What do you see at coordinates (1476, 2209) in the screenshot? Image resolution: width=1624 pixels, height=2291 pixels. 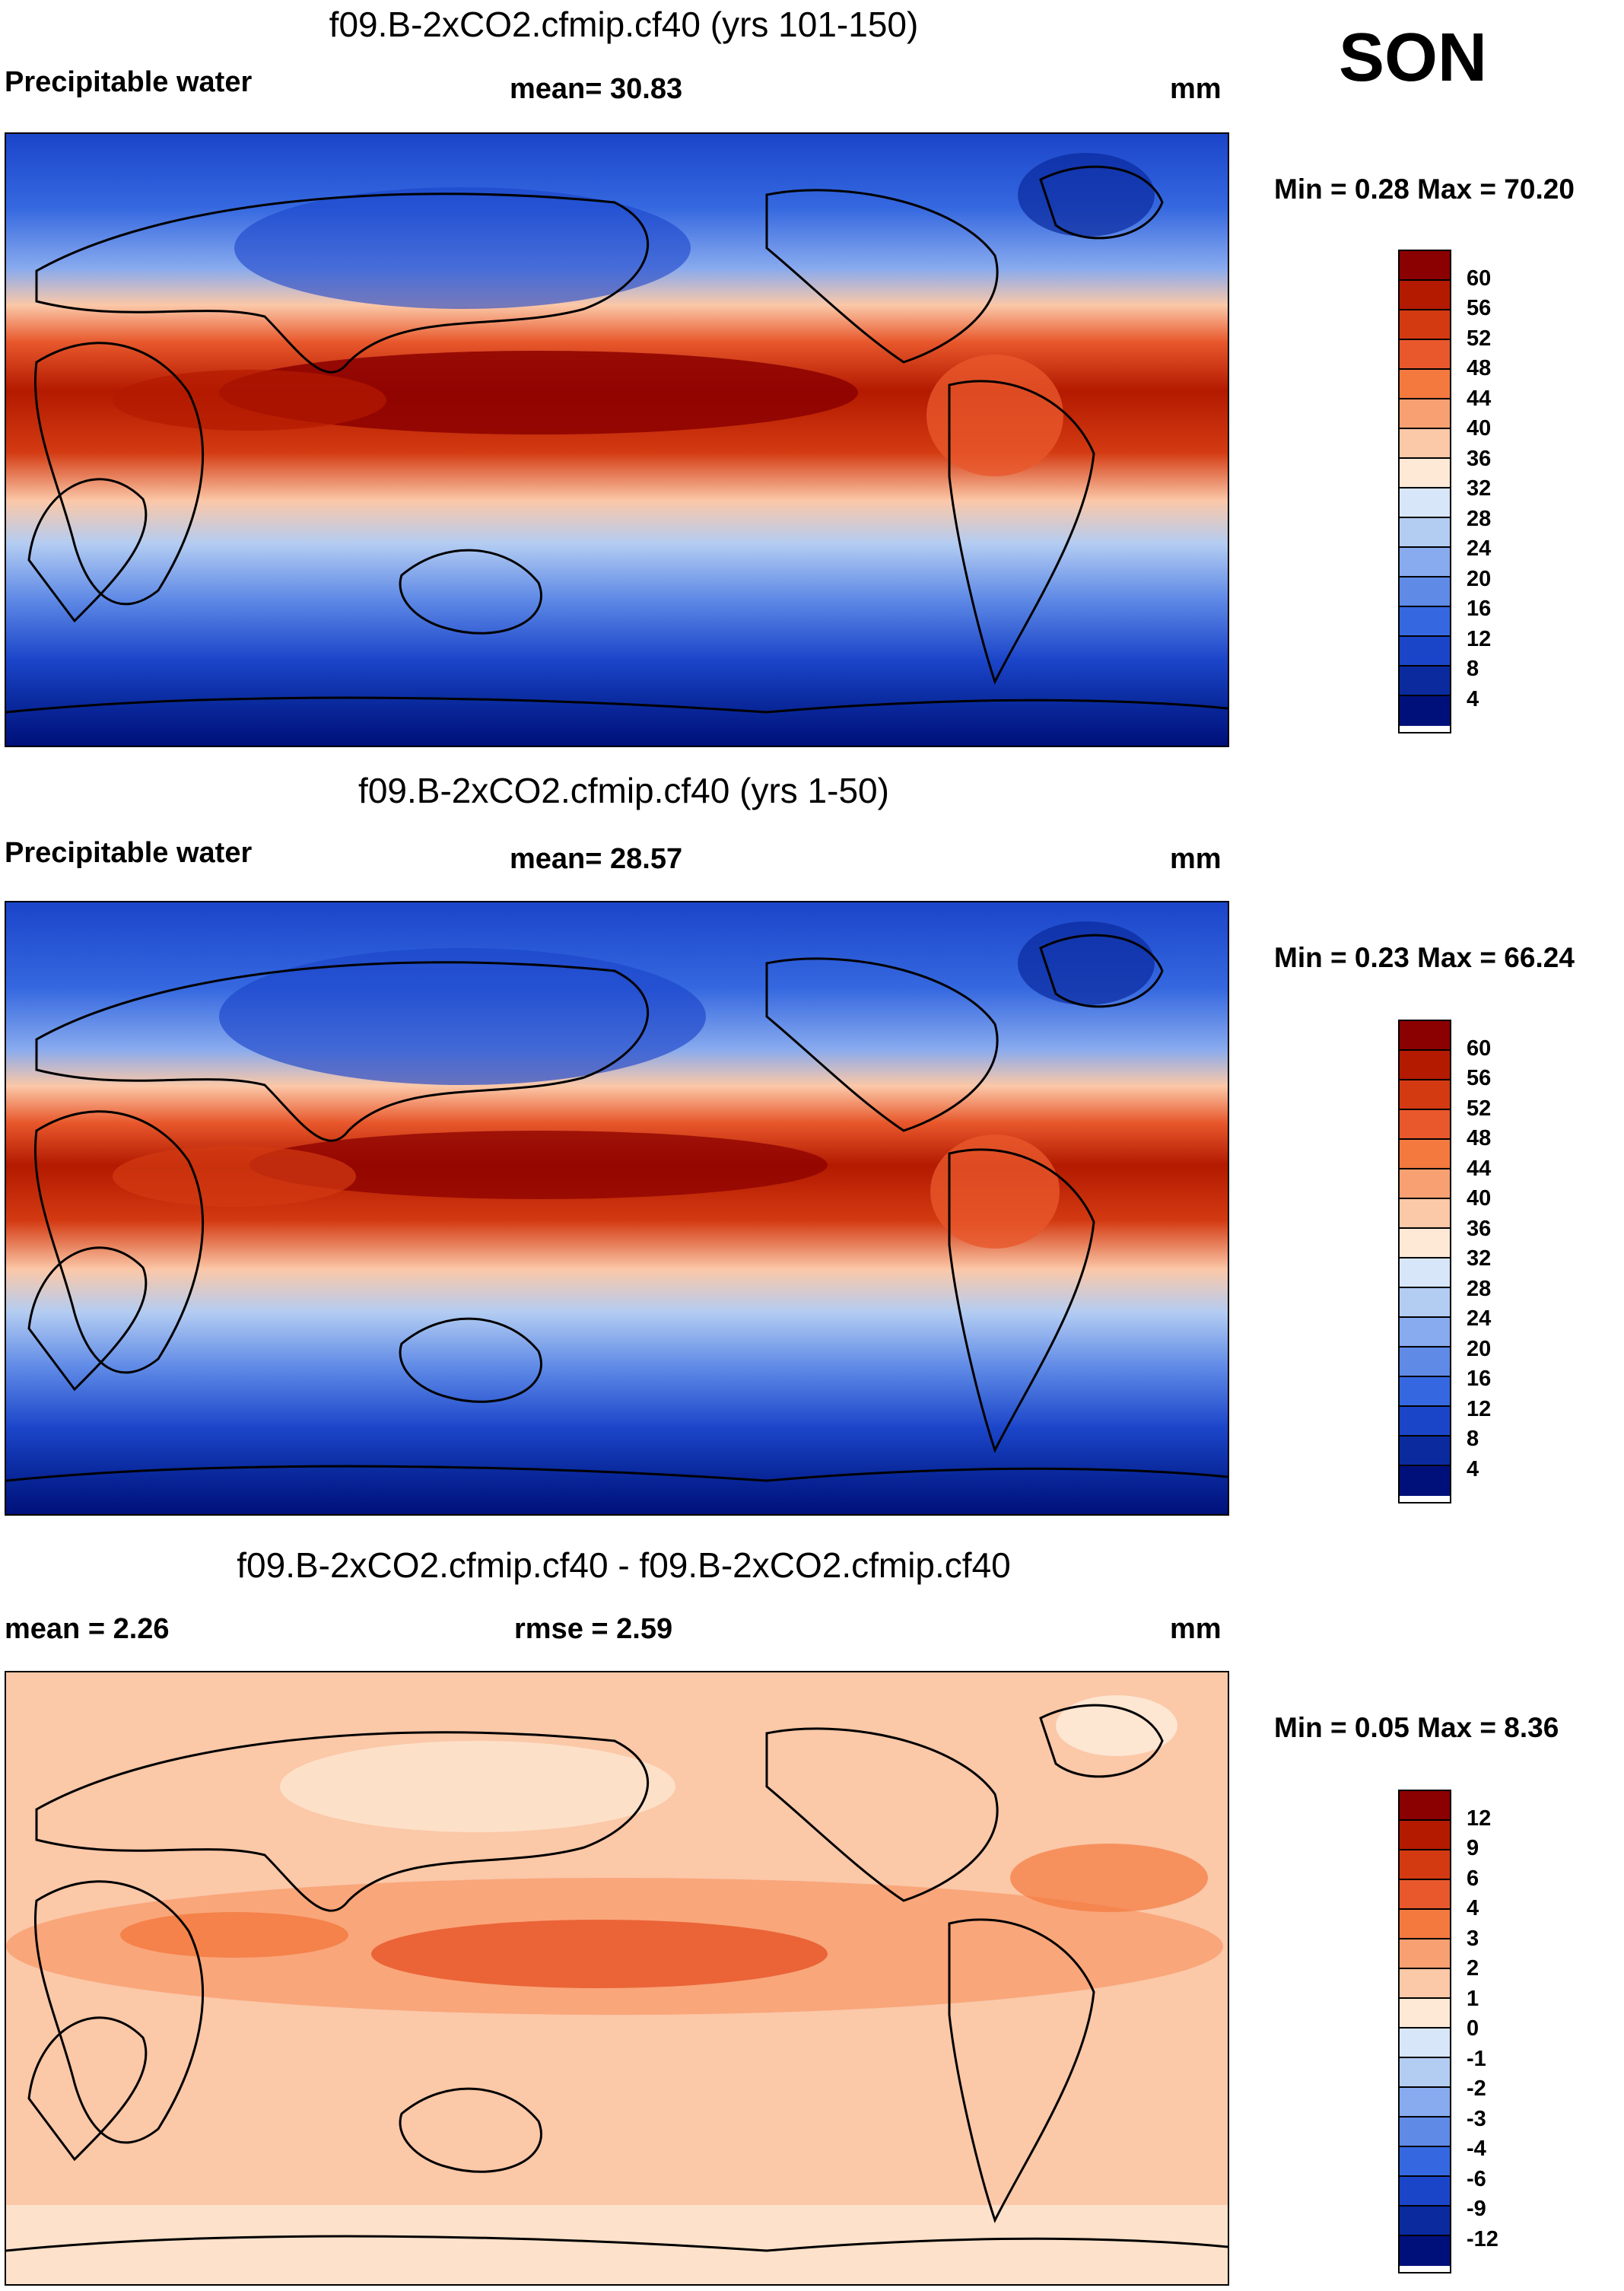 I see `colorbar-label: -9` at bounding box center [1476, 2209].